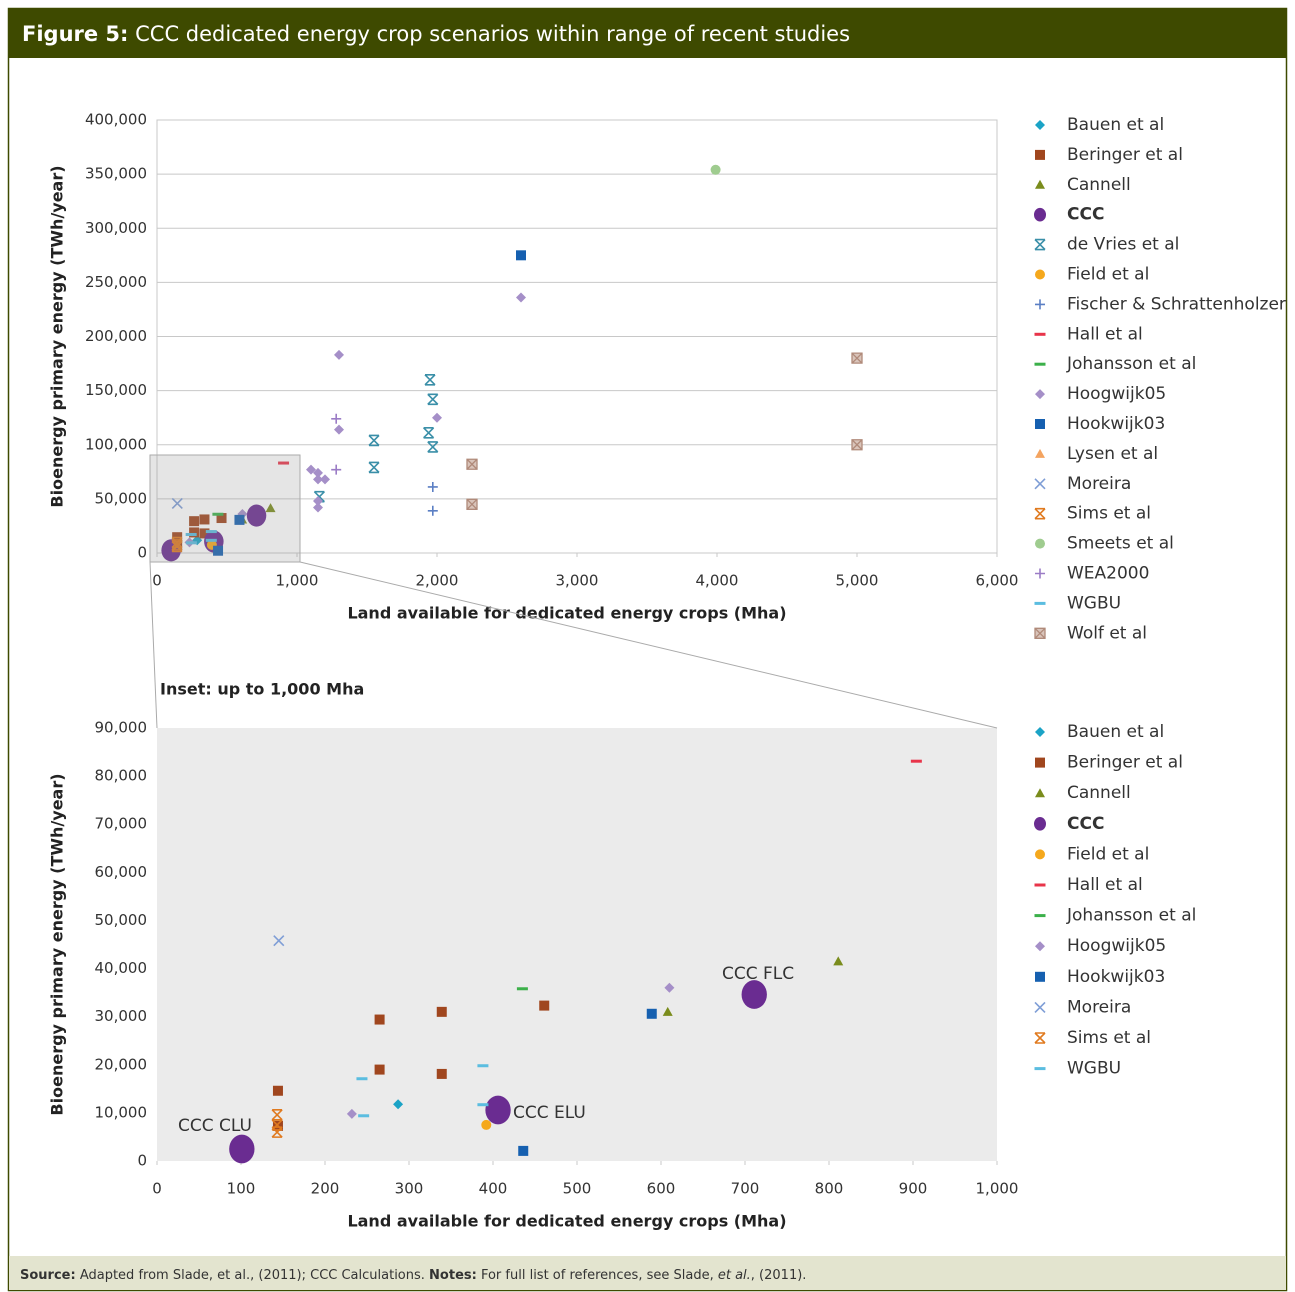  I want to click on chart-title: Inset: up to 1,000 Mha, so click(262, 689).